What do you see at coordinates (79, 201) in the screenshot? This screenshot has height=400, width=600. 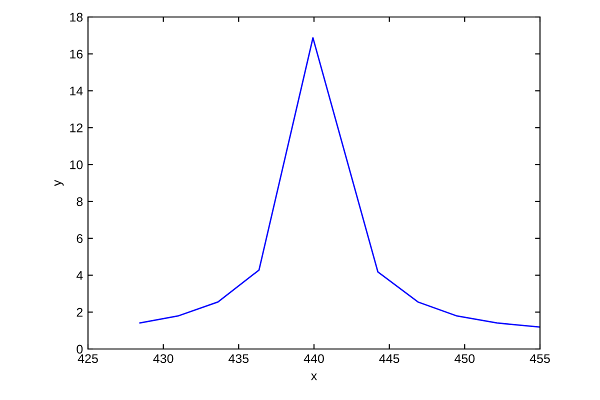 I see `y-tick-label: 8` at bounding box center [79, 201].